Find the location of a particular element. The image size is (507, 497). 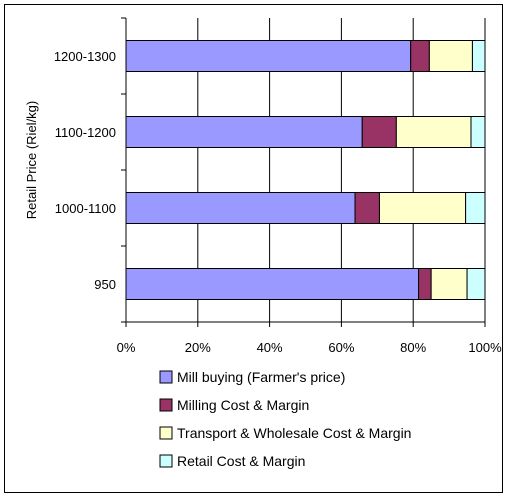

x-tick-labels: 0% 20% 40% 60% 80% 100% is located at coordinates (309, 347).